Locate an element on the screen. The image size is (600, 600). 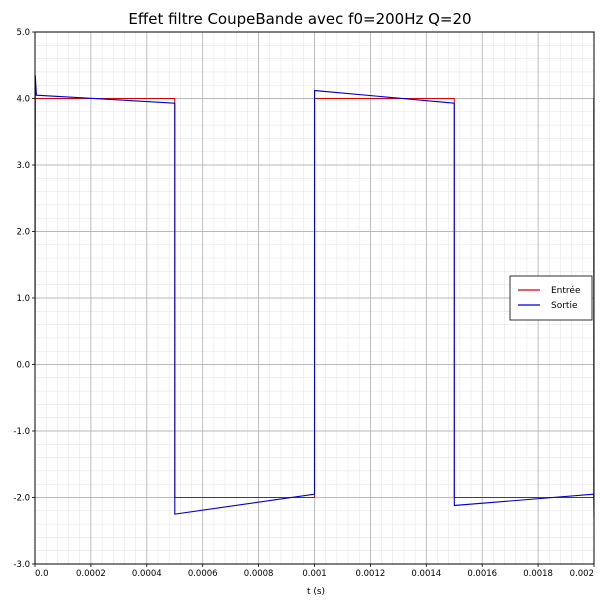
y-tick-label: 5.0 is located at coordinates (23, 33).